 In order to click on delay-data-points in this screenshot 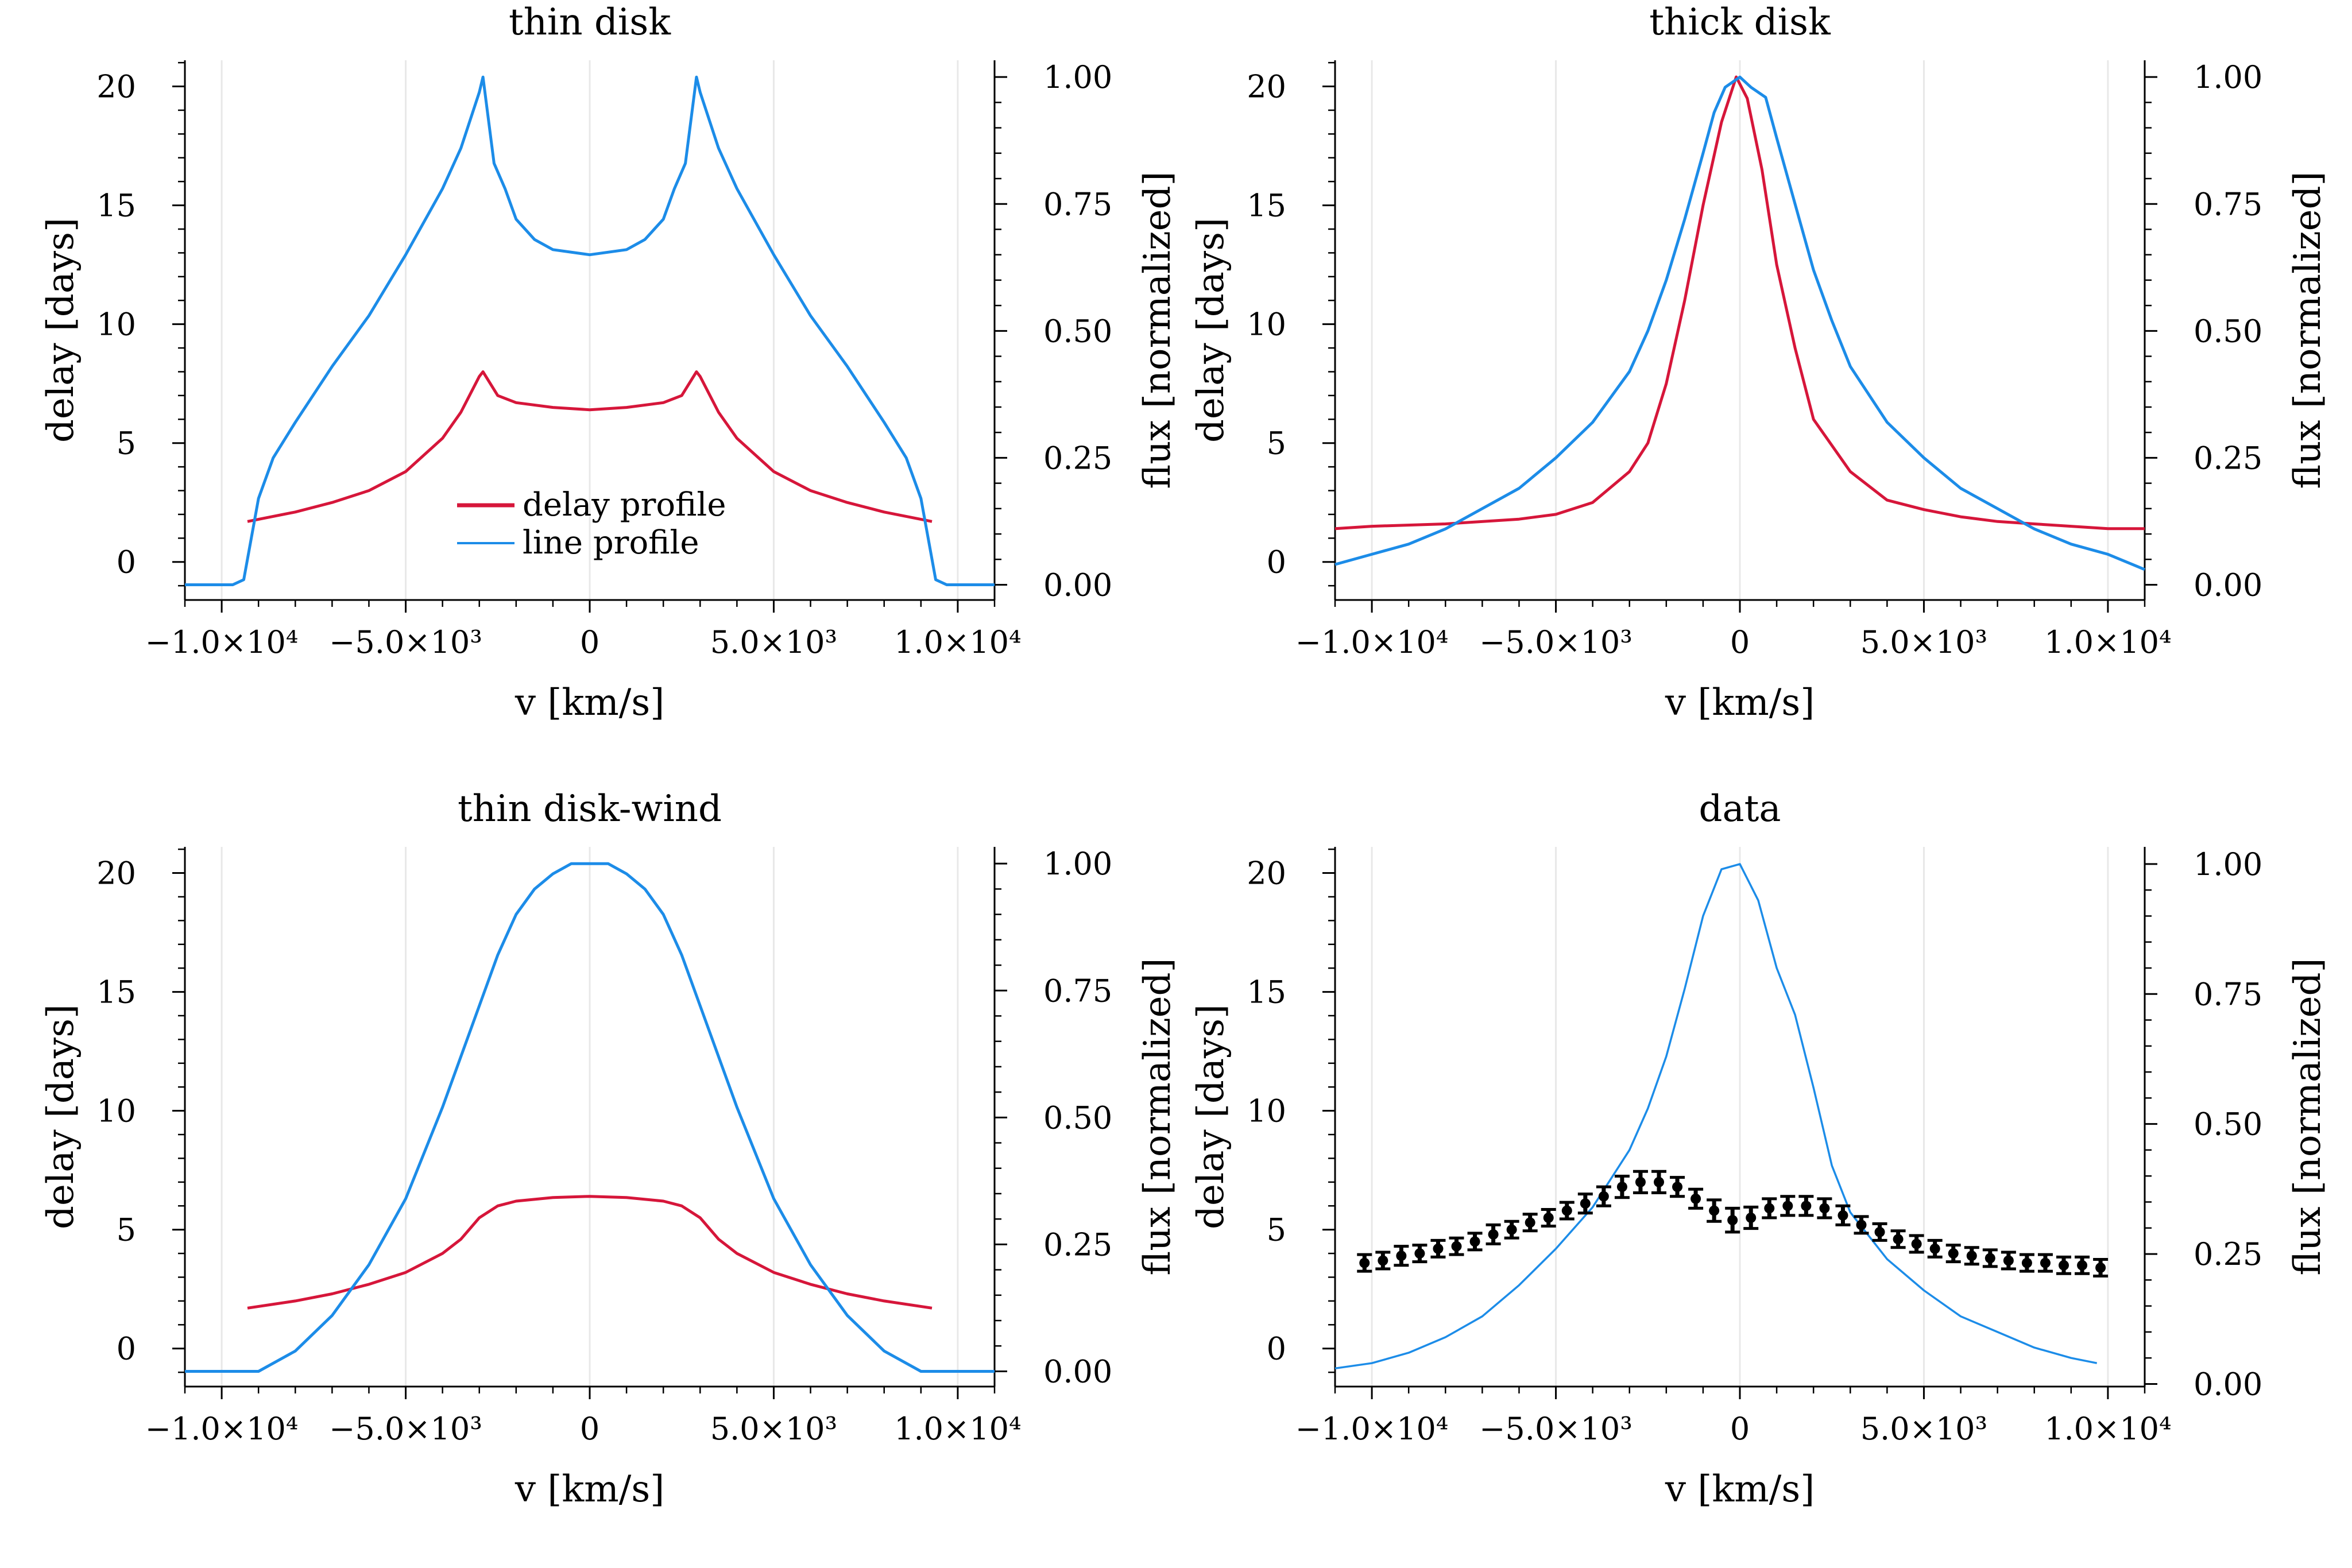, I will do `click(1733, 1224)`.